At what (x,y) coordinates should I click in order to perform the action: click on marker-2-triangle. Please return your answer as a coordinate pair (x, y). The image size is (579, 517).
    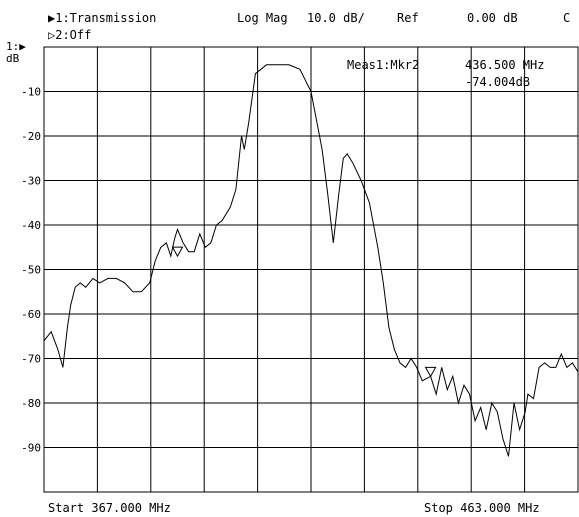
    Looking at the image, I should click on (430, 372).